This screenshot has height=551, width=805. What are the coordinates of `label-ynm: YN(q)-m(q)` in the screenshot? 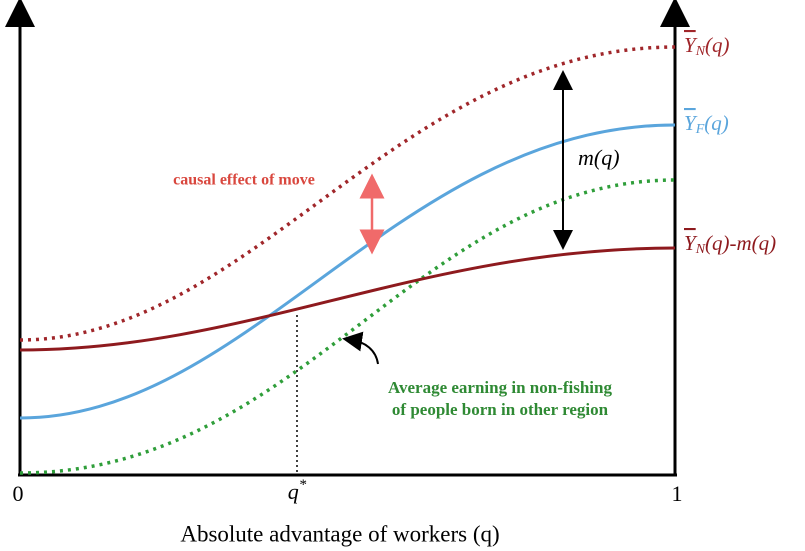 It's located at (730, 244).